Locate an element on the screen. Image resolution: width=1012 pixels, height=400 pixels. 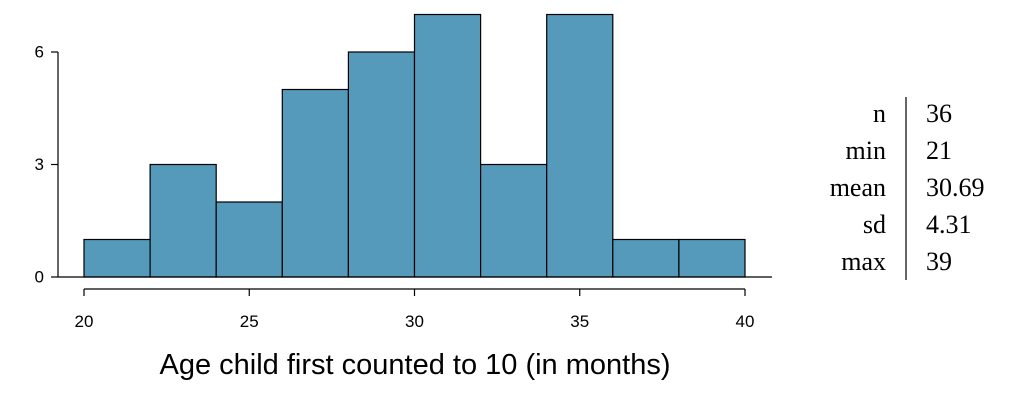
x-axis: 20 25 30 35 40 is located at coordinates (415, 303).